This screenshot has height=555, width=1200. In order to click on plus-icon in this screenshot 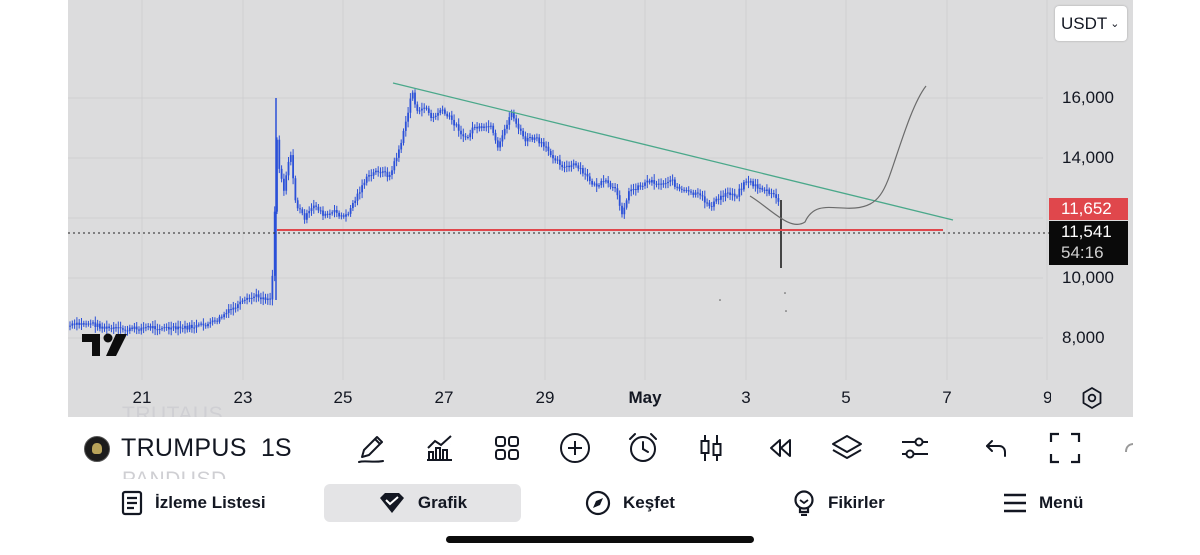, I will do `click(575, 448)`.